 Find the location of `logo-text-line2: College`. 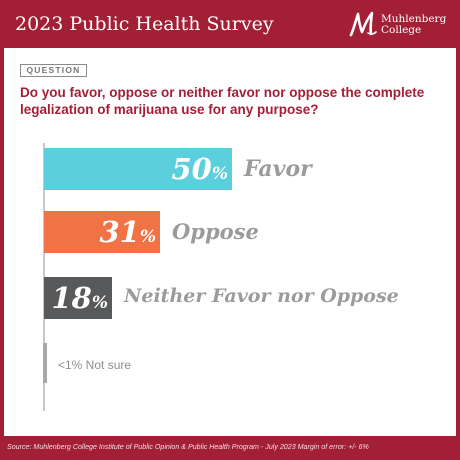

logo-text-line2: College is located at coordinates (401, 30).